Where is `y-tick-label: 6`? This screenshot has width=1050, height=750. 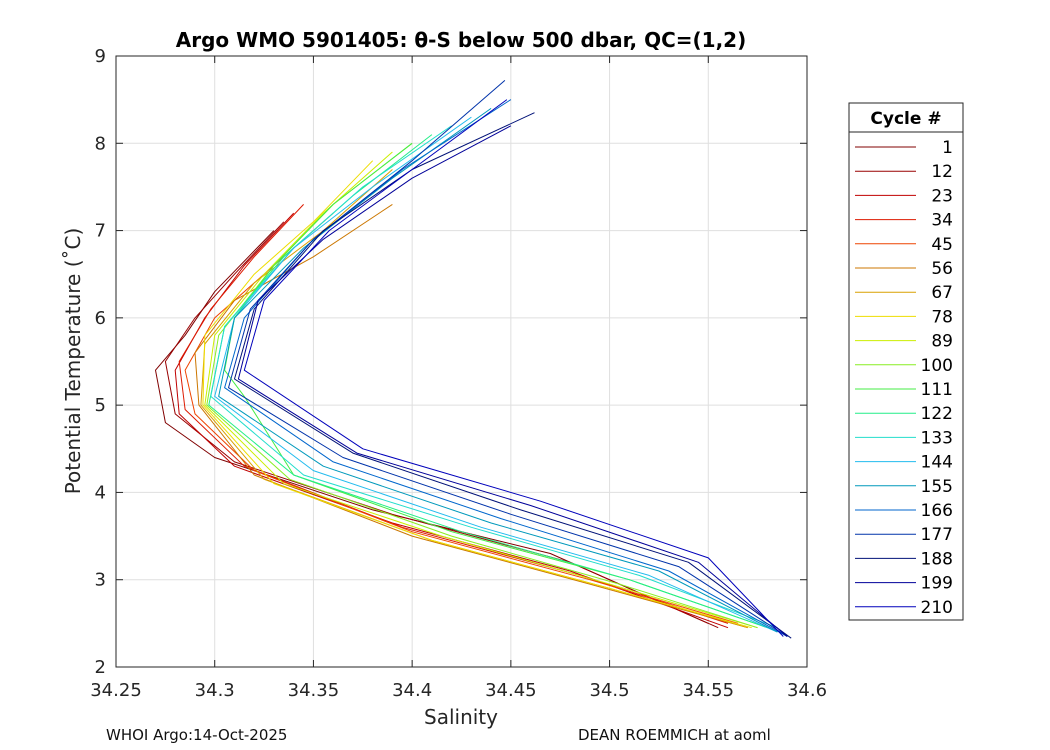 y-tick-label: 6 is located at coordinates (100, 318).